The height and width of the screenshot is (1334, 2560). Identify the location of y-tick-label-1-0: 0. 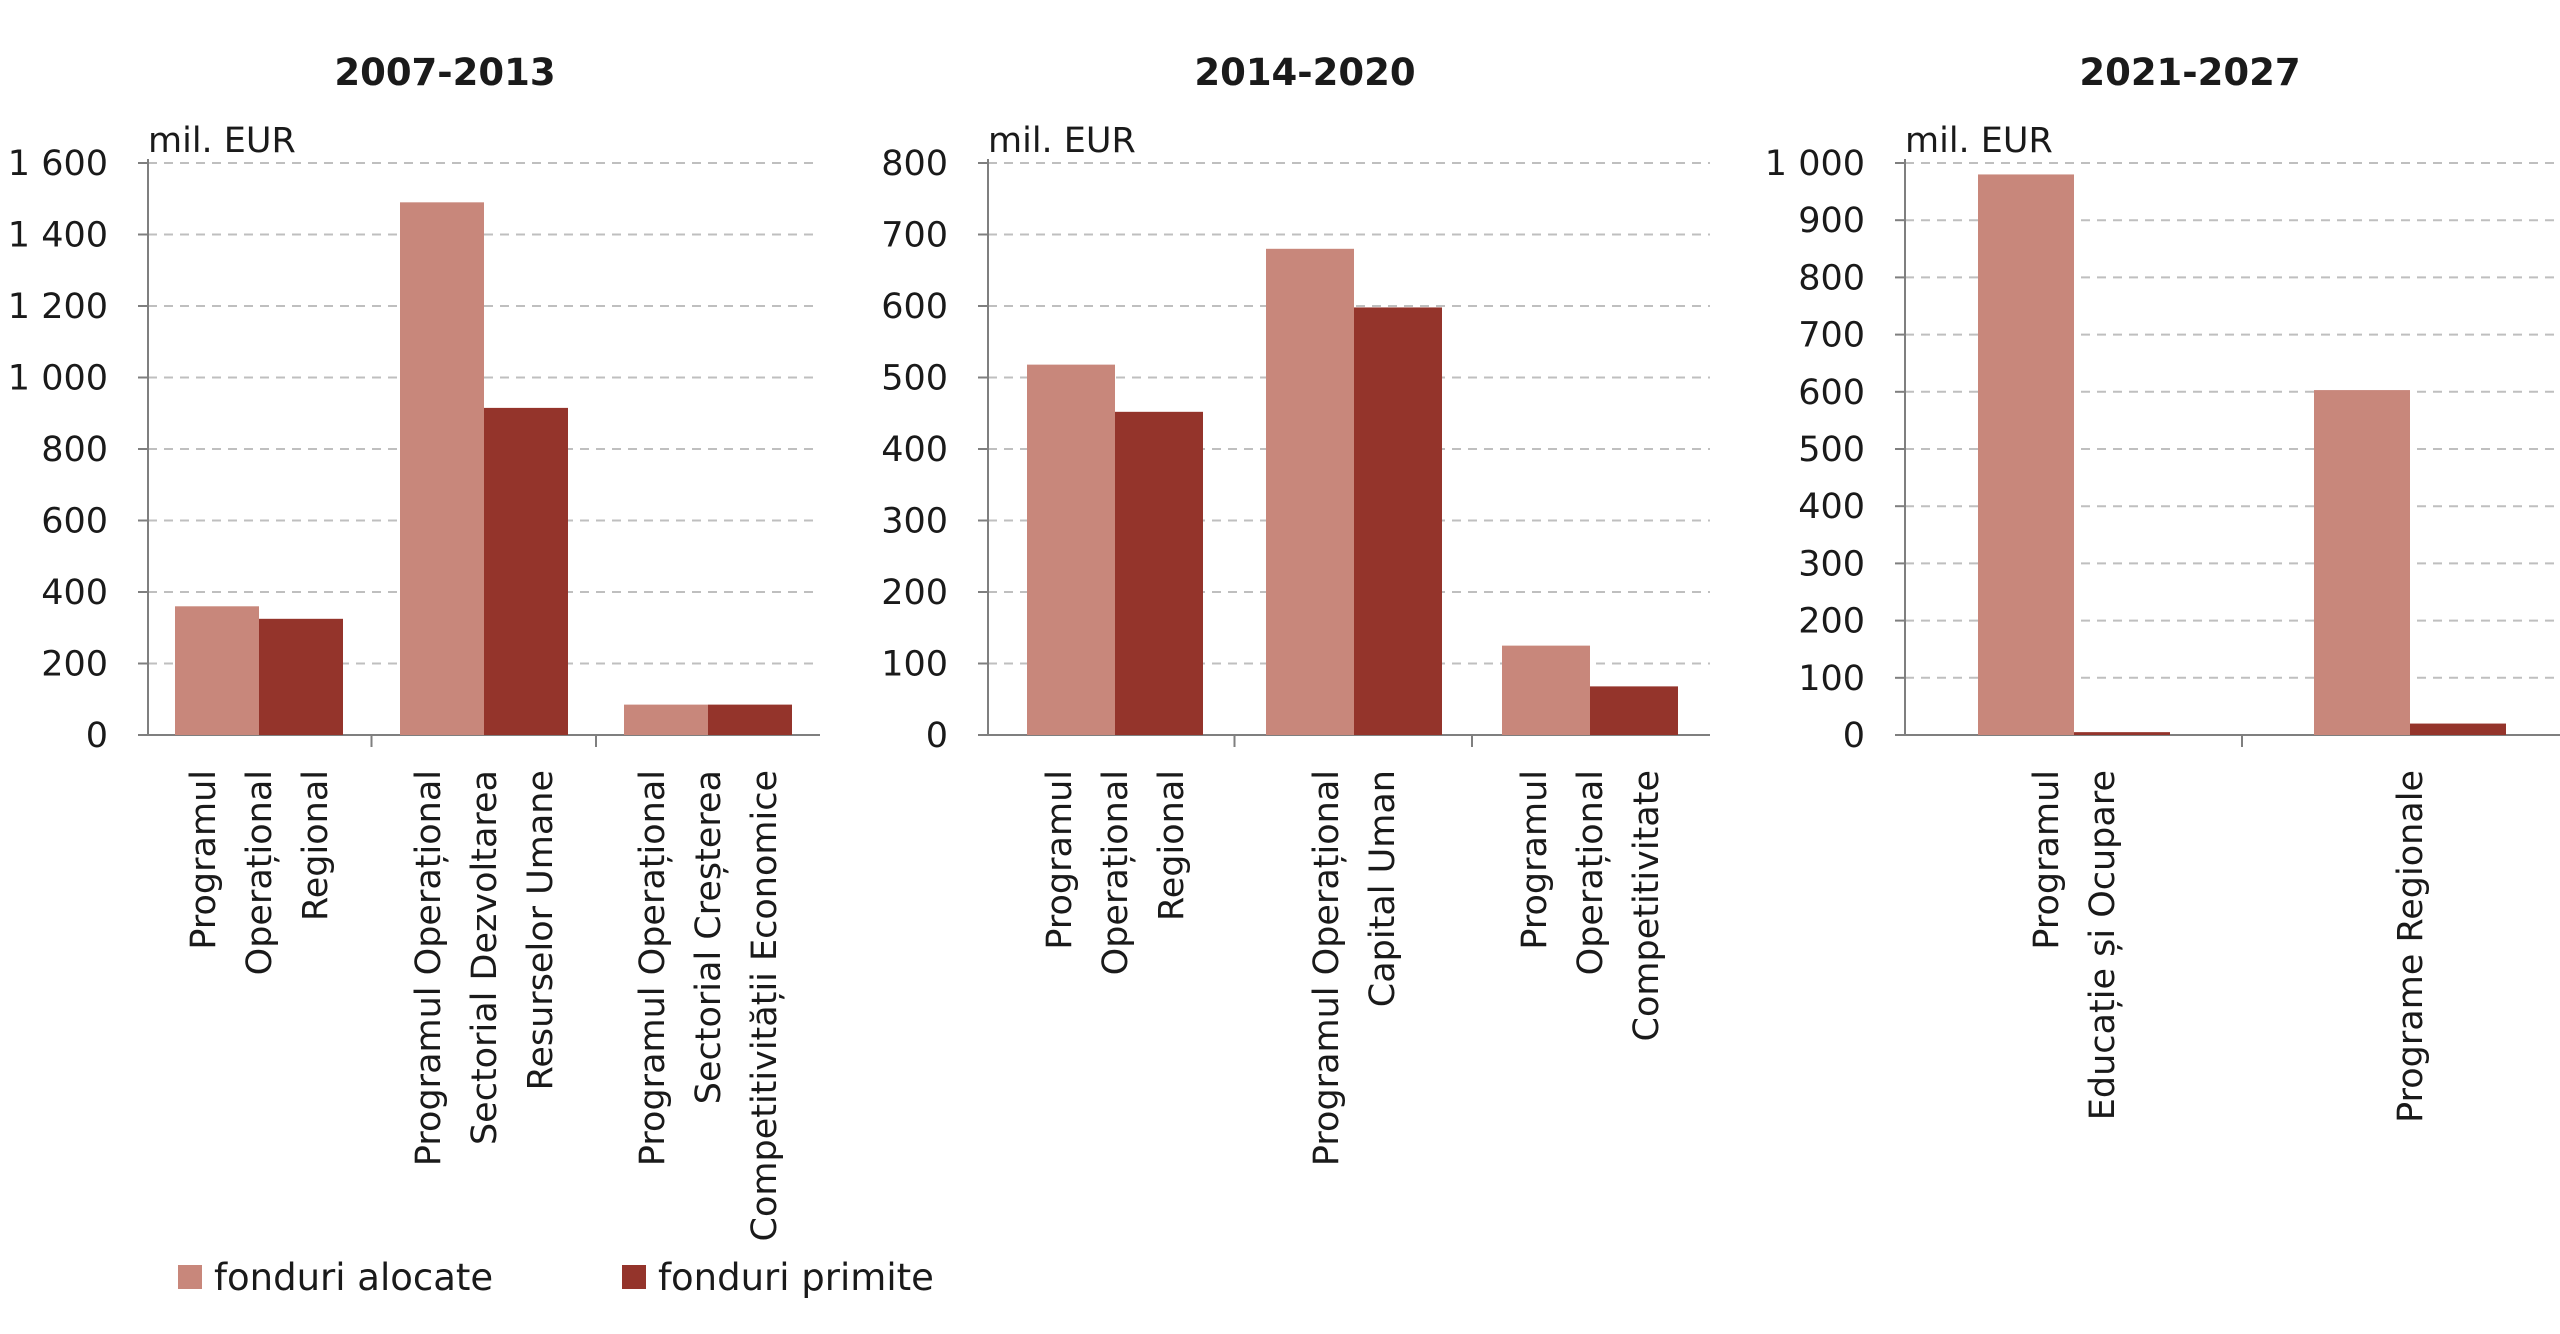
(937, 736).